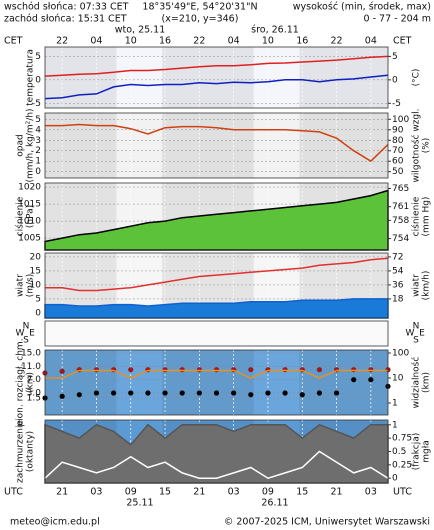 The height and width of the screenshot is (530, 434). What do you see at coordinates (400, 120) in the screenshot?
I see `y2-tick-label: 100` at bounding box center [400, 120].